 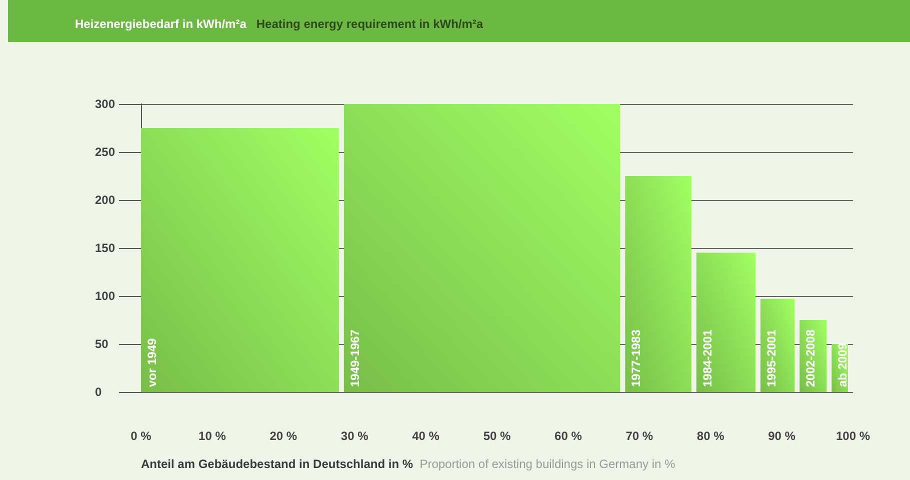 I want to click on x-tick-label: 70 %, so click(x=640, y=436).